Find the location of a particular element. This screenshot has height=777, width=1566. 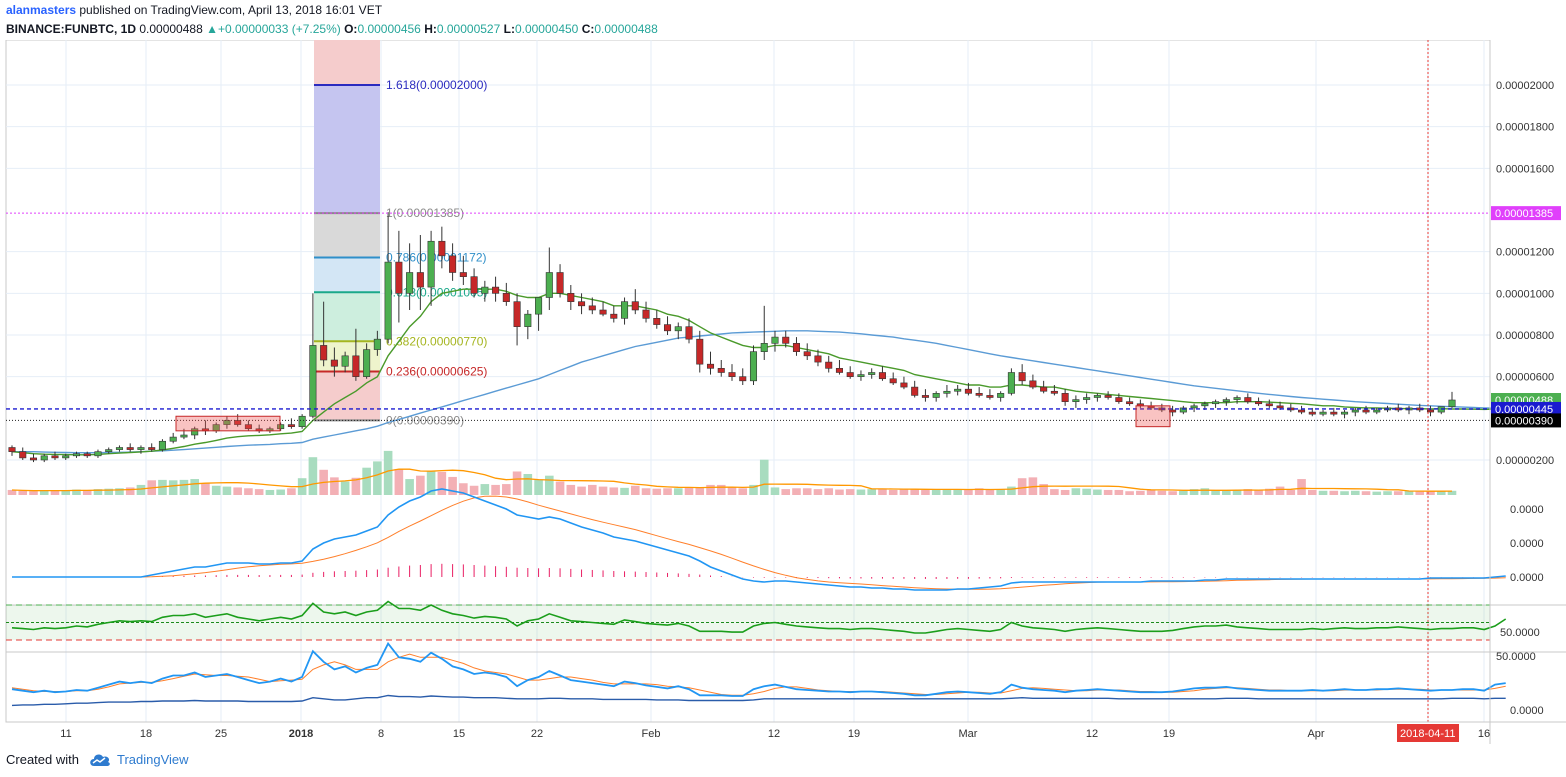

macd-axis-label: 0.0000 is located at coordinates (1527, 510).